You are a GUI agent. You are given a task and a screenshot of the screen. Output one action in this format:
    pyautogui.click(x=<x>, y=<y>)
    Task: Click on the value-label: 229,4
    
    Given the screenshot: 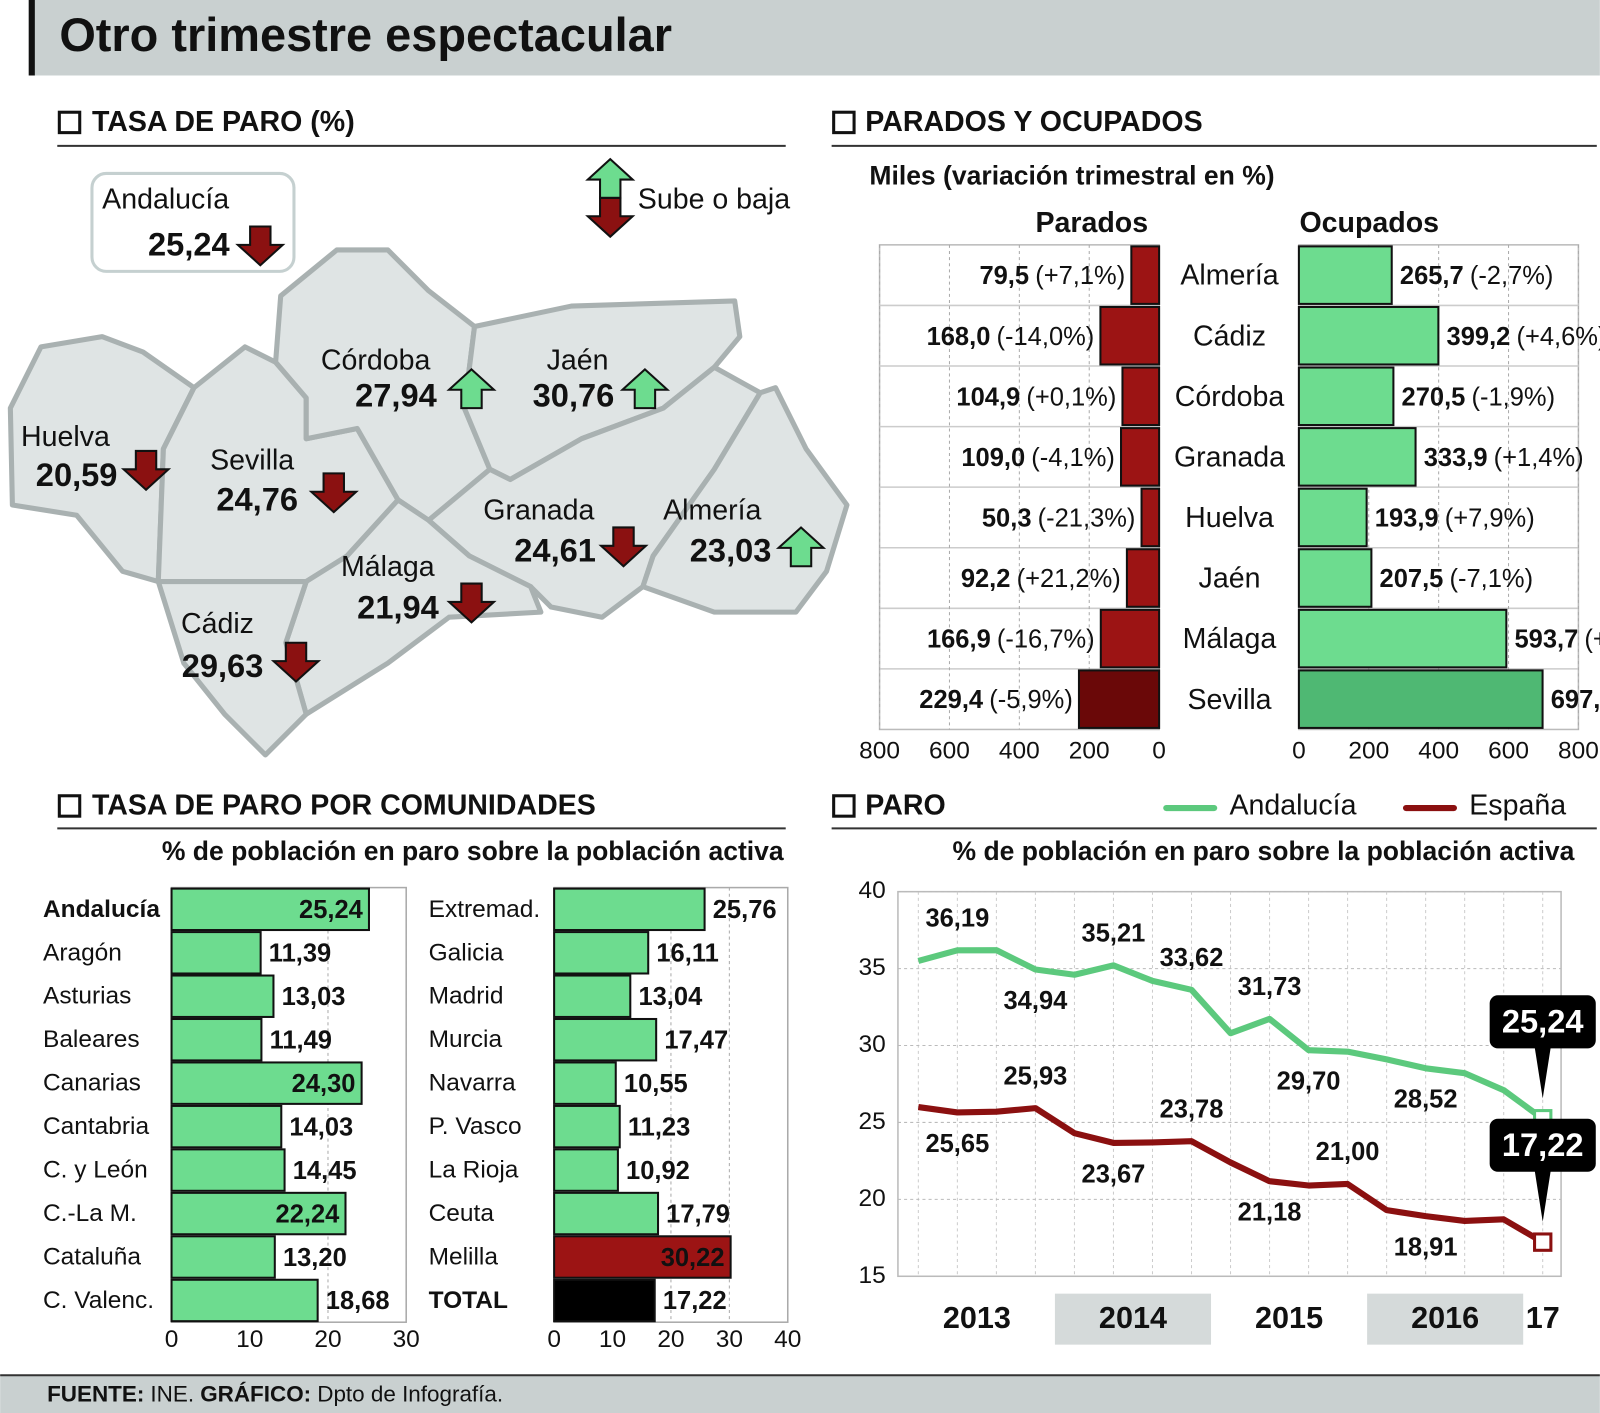 What is the action you would take?
    pyautogui.click(x=951, y=700)
    